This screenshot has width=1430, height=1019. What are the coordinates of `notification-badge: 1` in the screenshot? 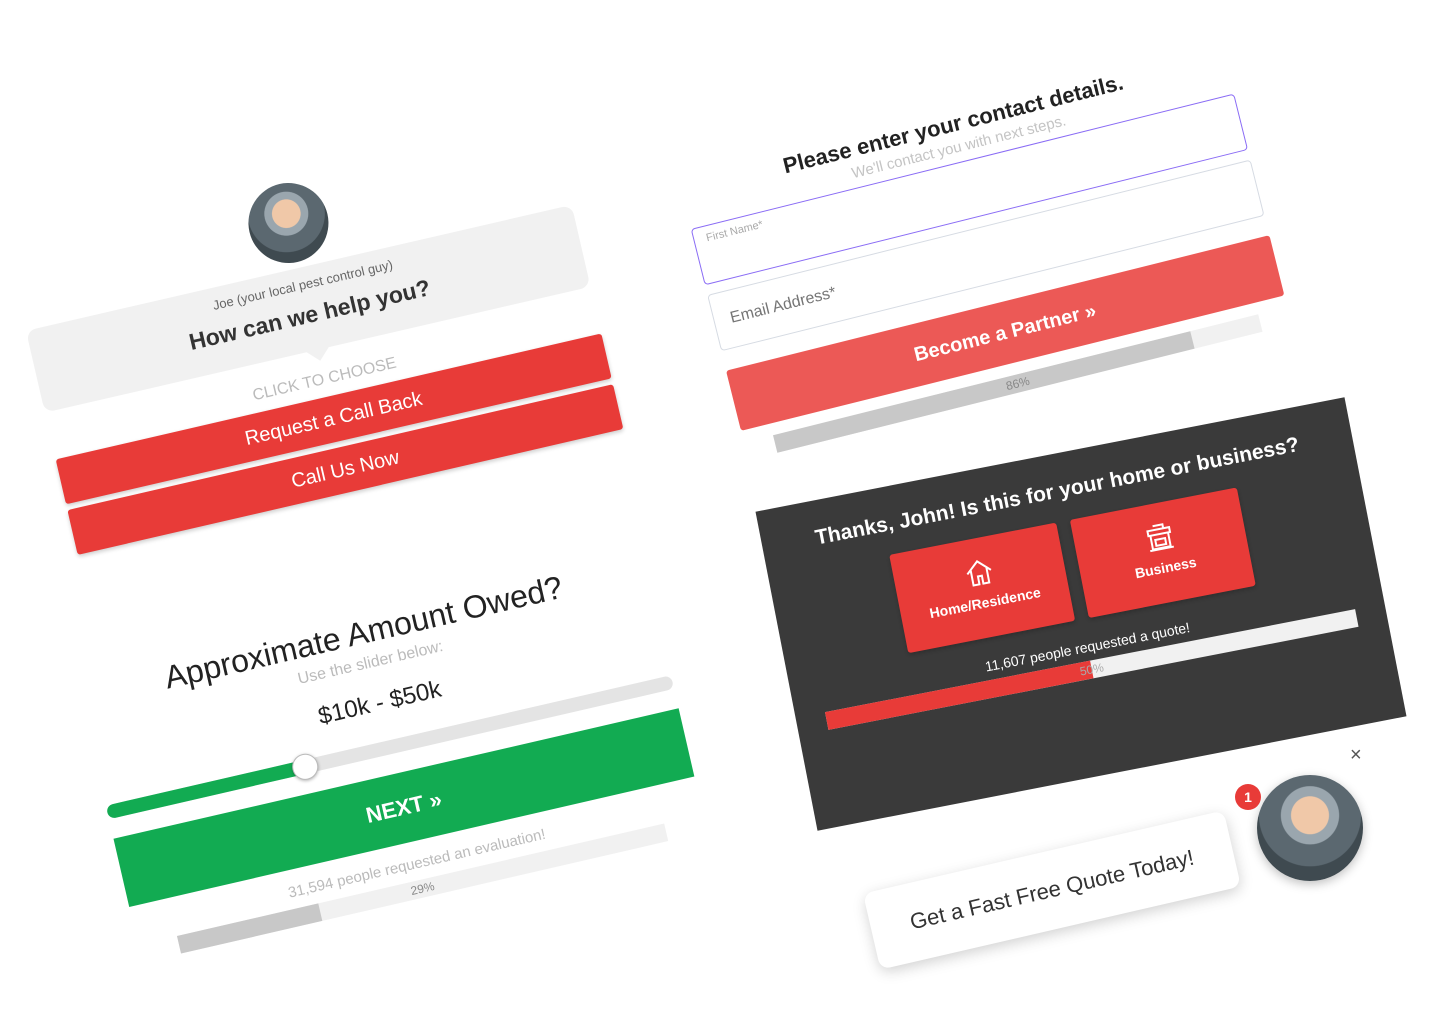 It's located at (1248, 797).